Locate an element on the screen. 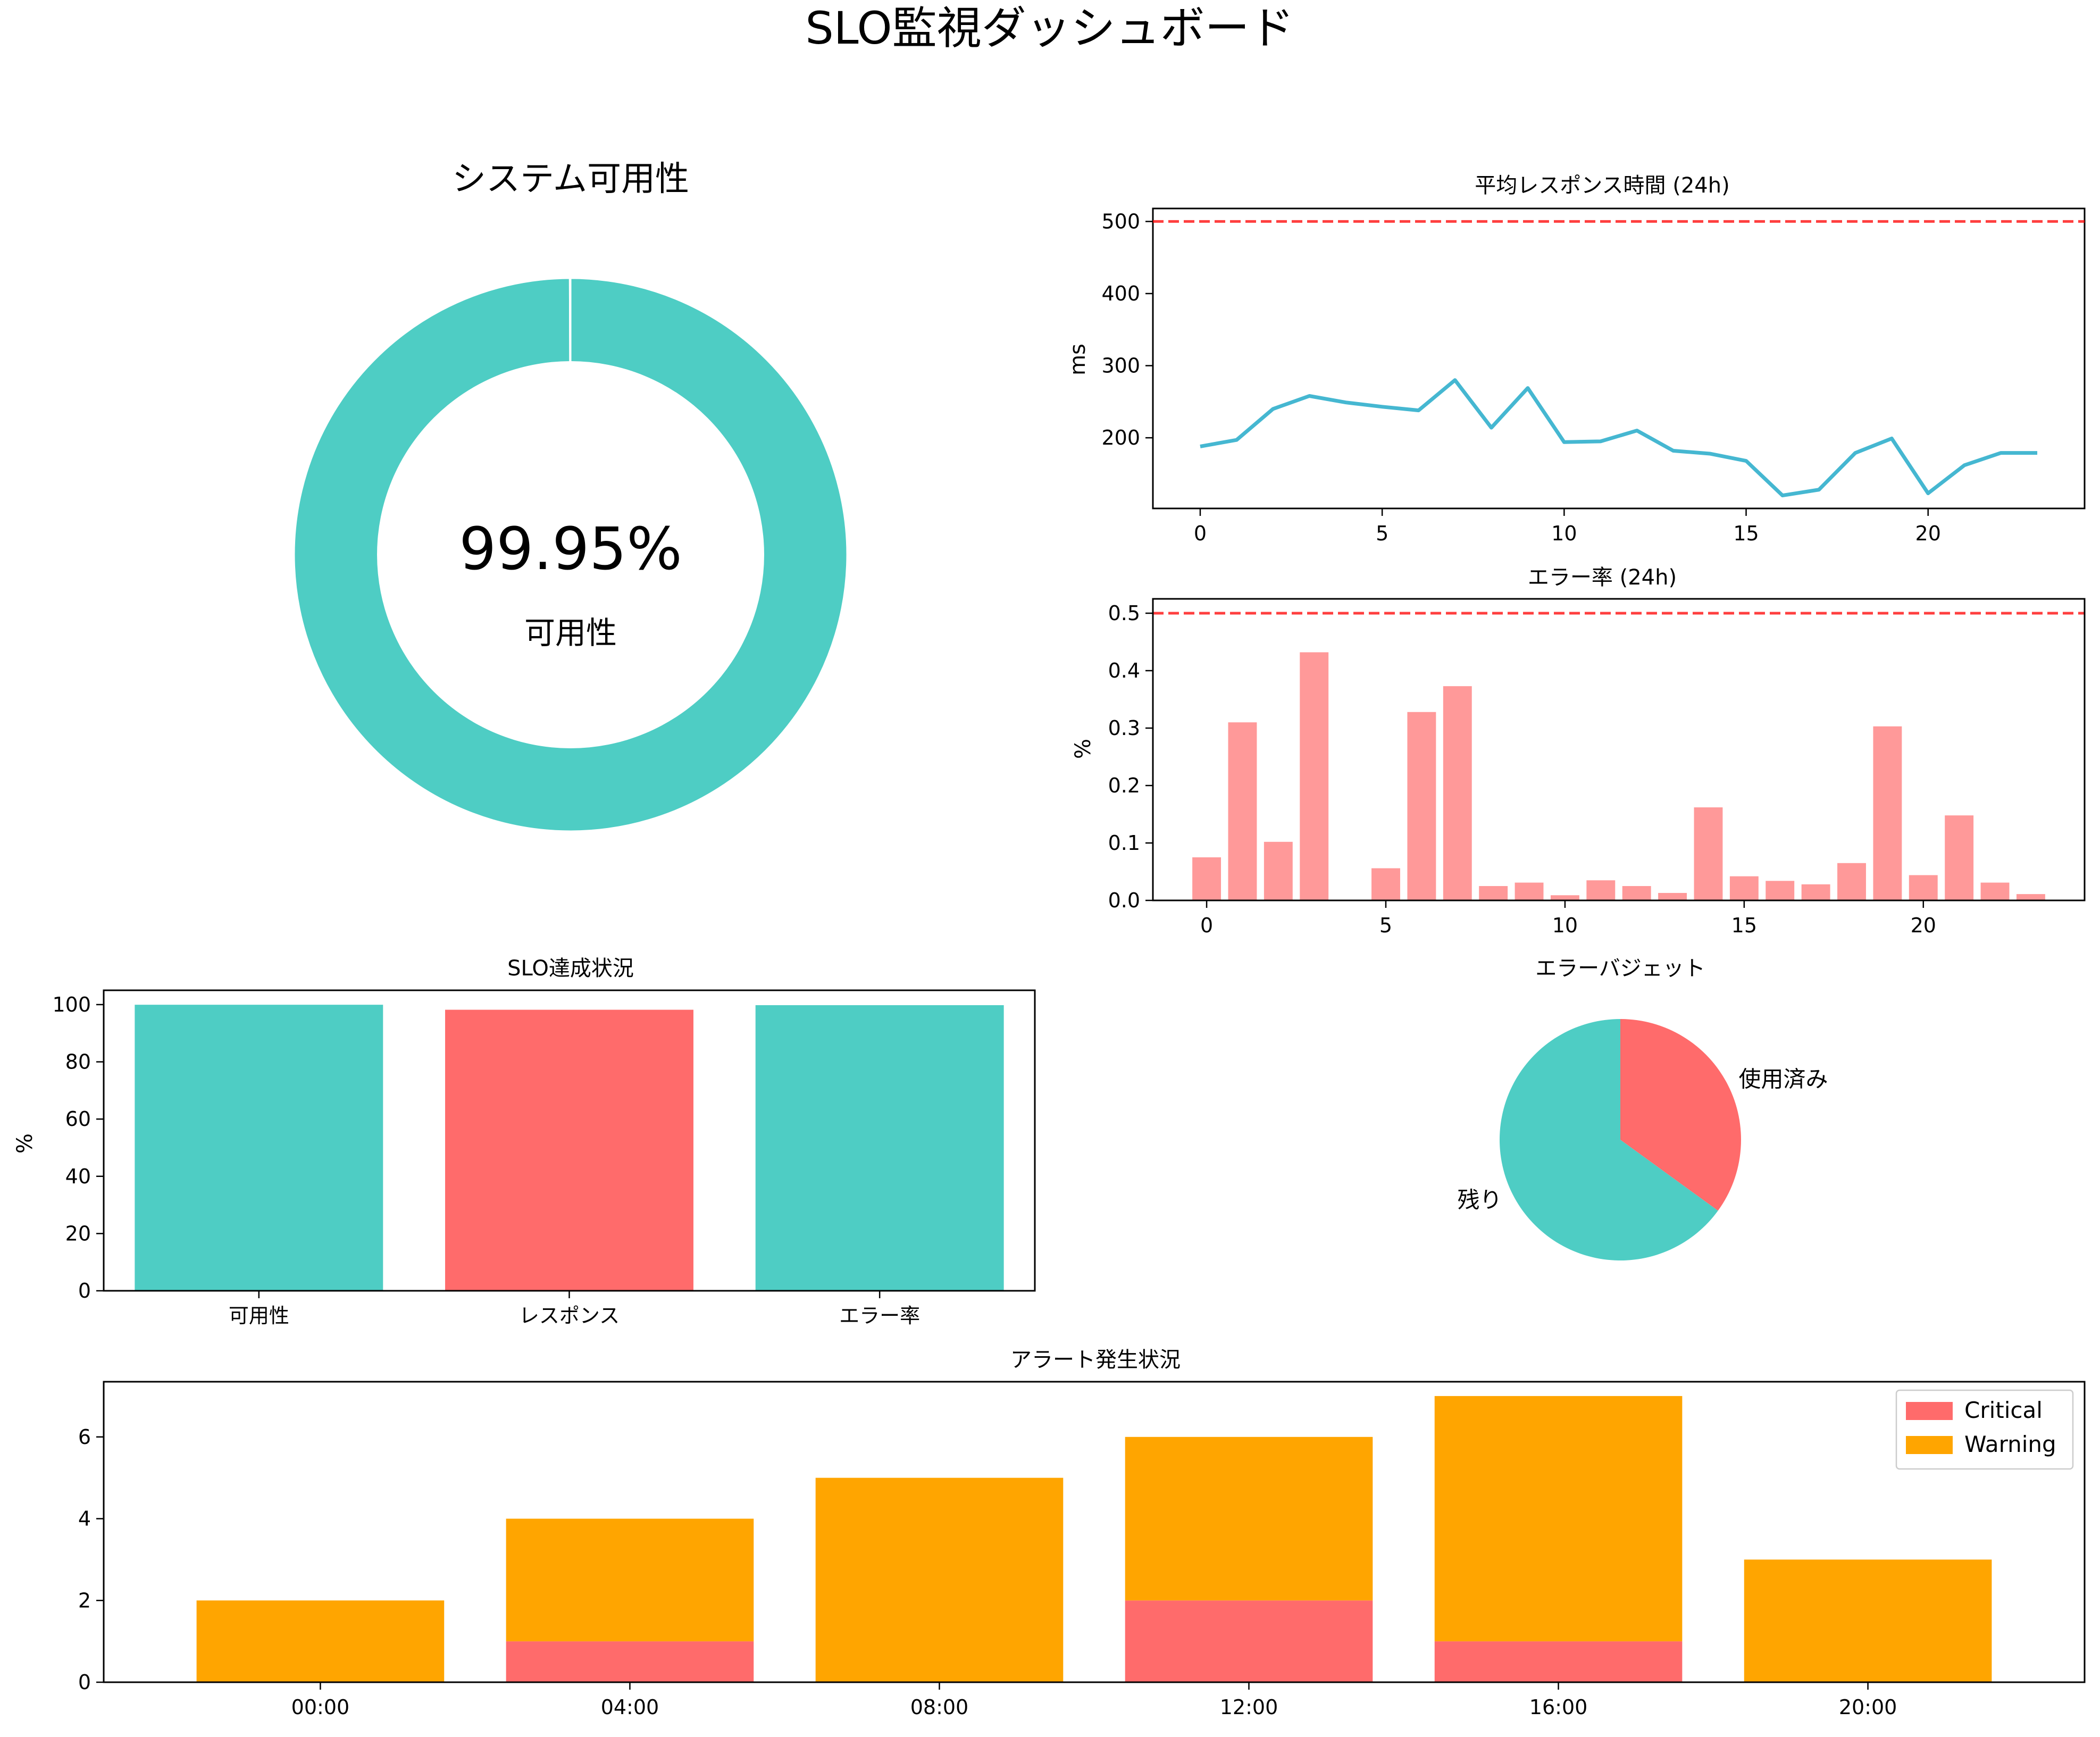 The height and width of the screenshot is (1737, 2100). response-y-tick-label: 200 is located at coordinates (1120, 438).